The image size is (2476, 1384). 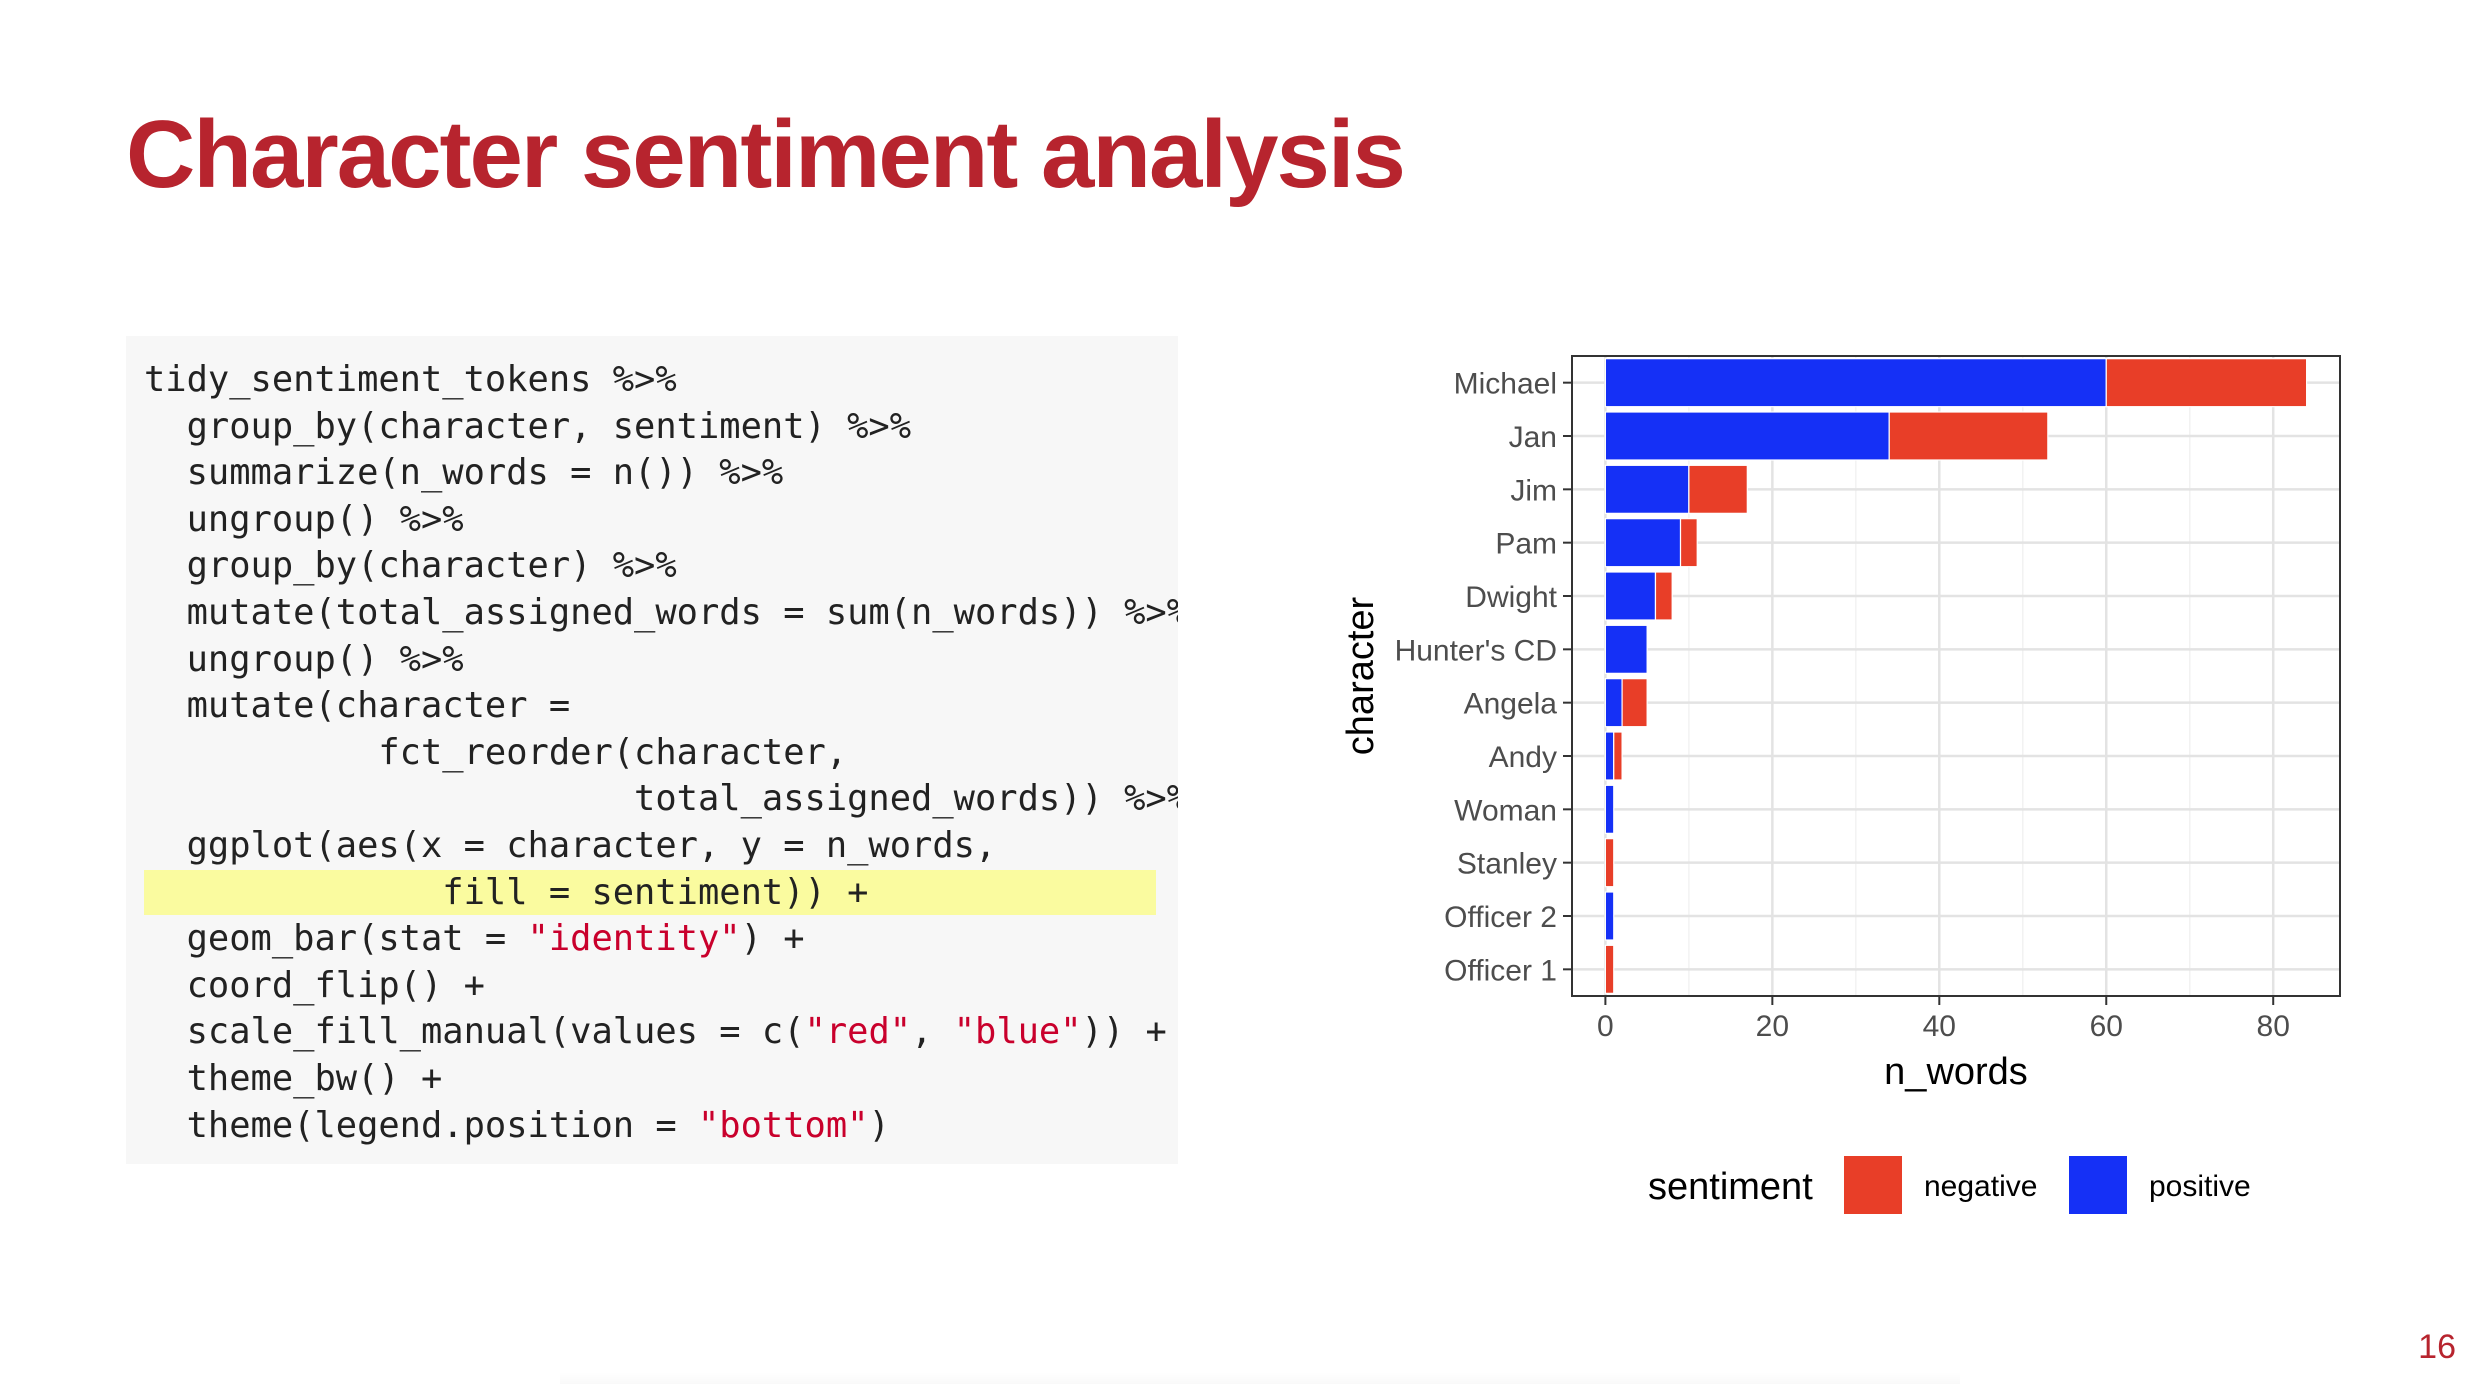 I want to click on code-text: total_assigned_words)) %>%, so click(x=661, y=799).